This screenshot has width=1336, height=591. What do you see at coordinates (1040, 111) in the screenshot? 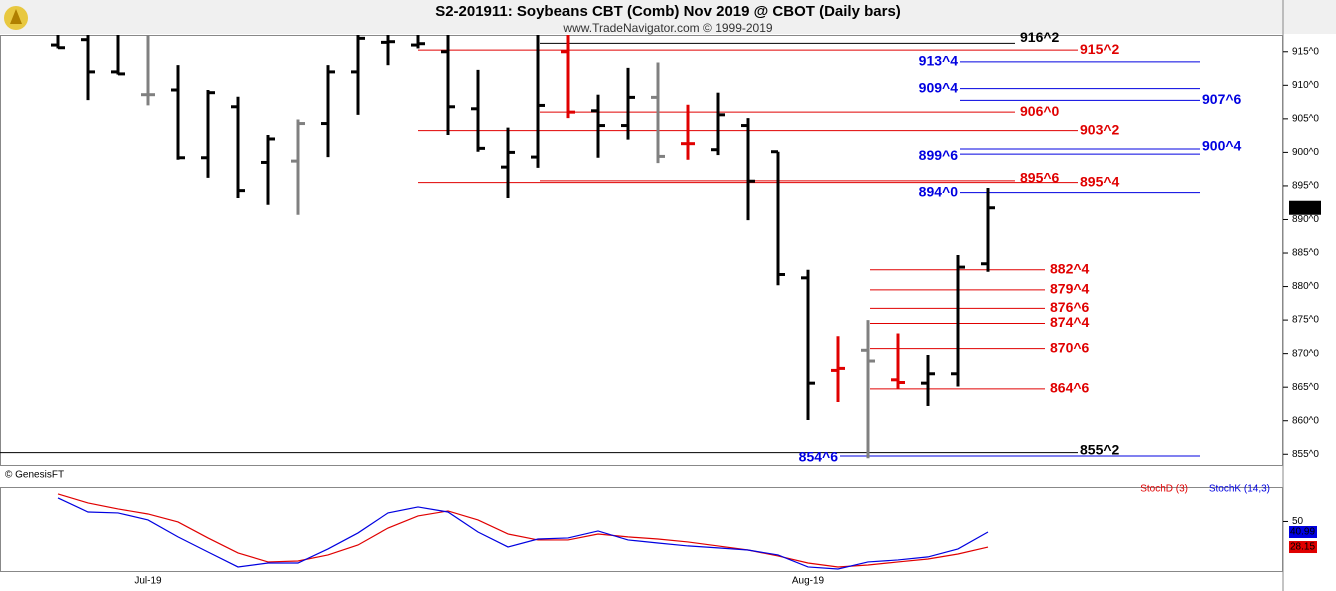
I see `level-label: 906^0` at bounding box center [1040, 111].